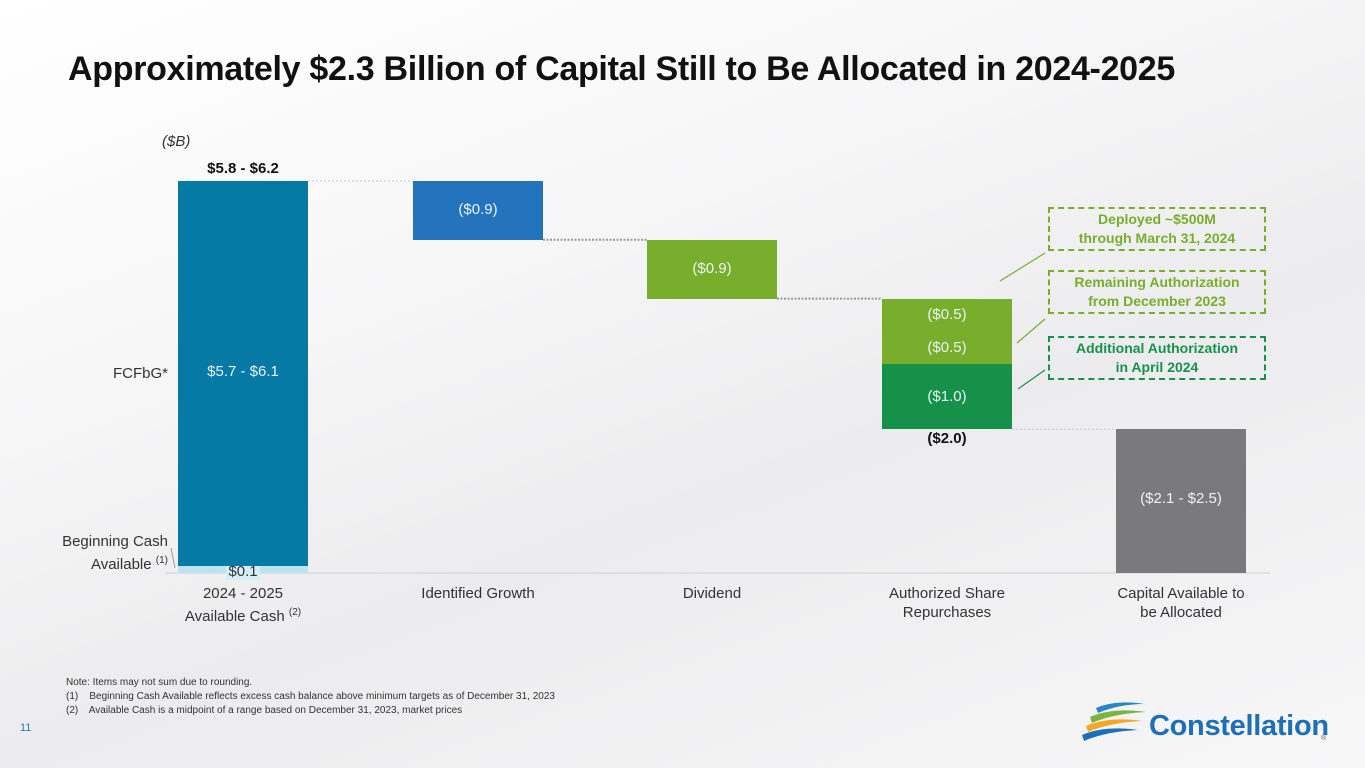 This screenshot has height=768, width=1365. I want to click on callout-line1: Remaining Authorization, so click(1157, 282).